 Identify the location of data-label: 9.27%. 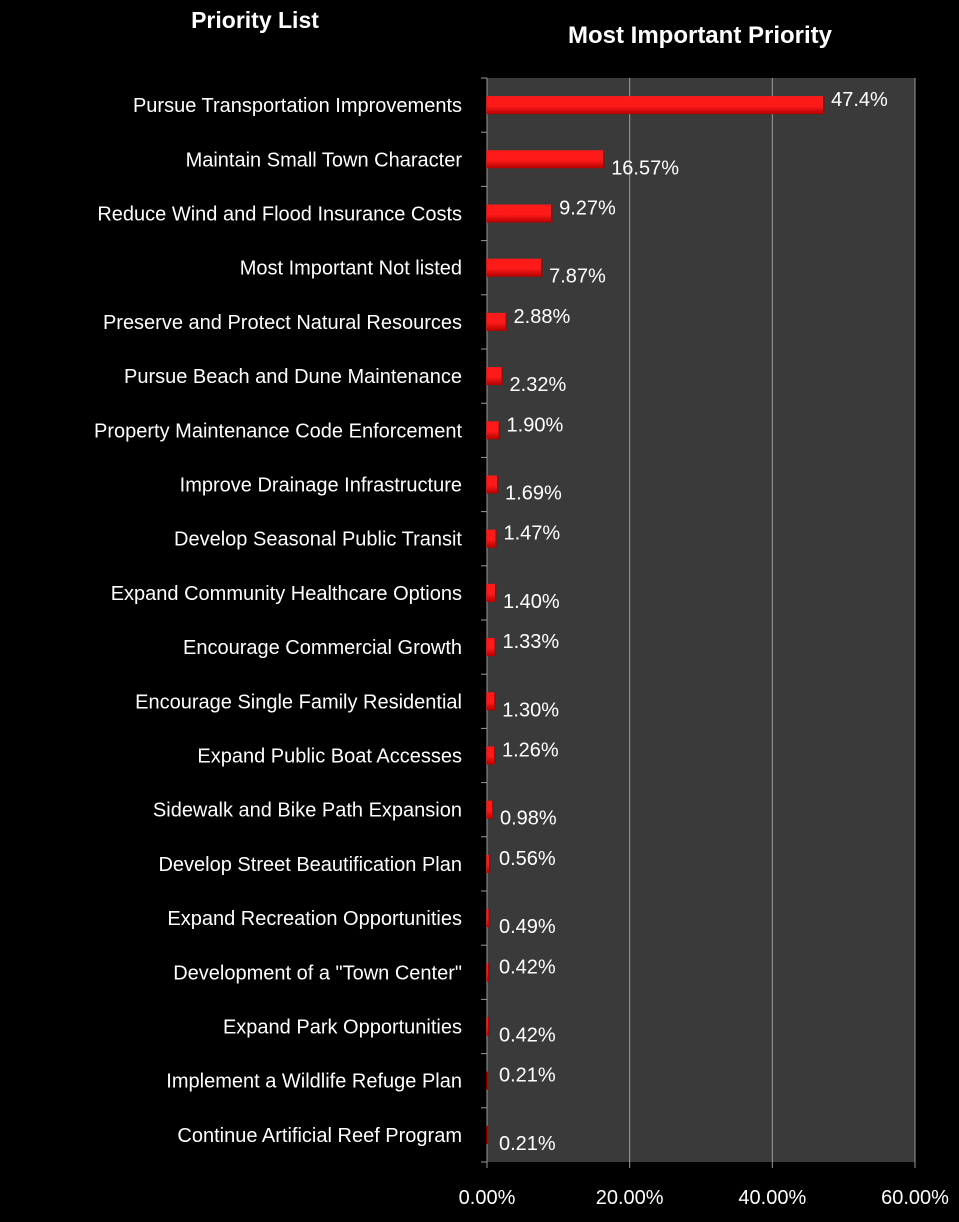
(587, 209).